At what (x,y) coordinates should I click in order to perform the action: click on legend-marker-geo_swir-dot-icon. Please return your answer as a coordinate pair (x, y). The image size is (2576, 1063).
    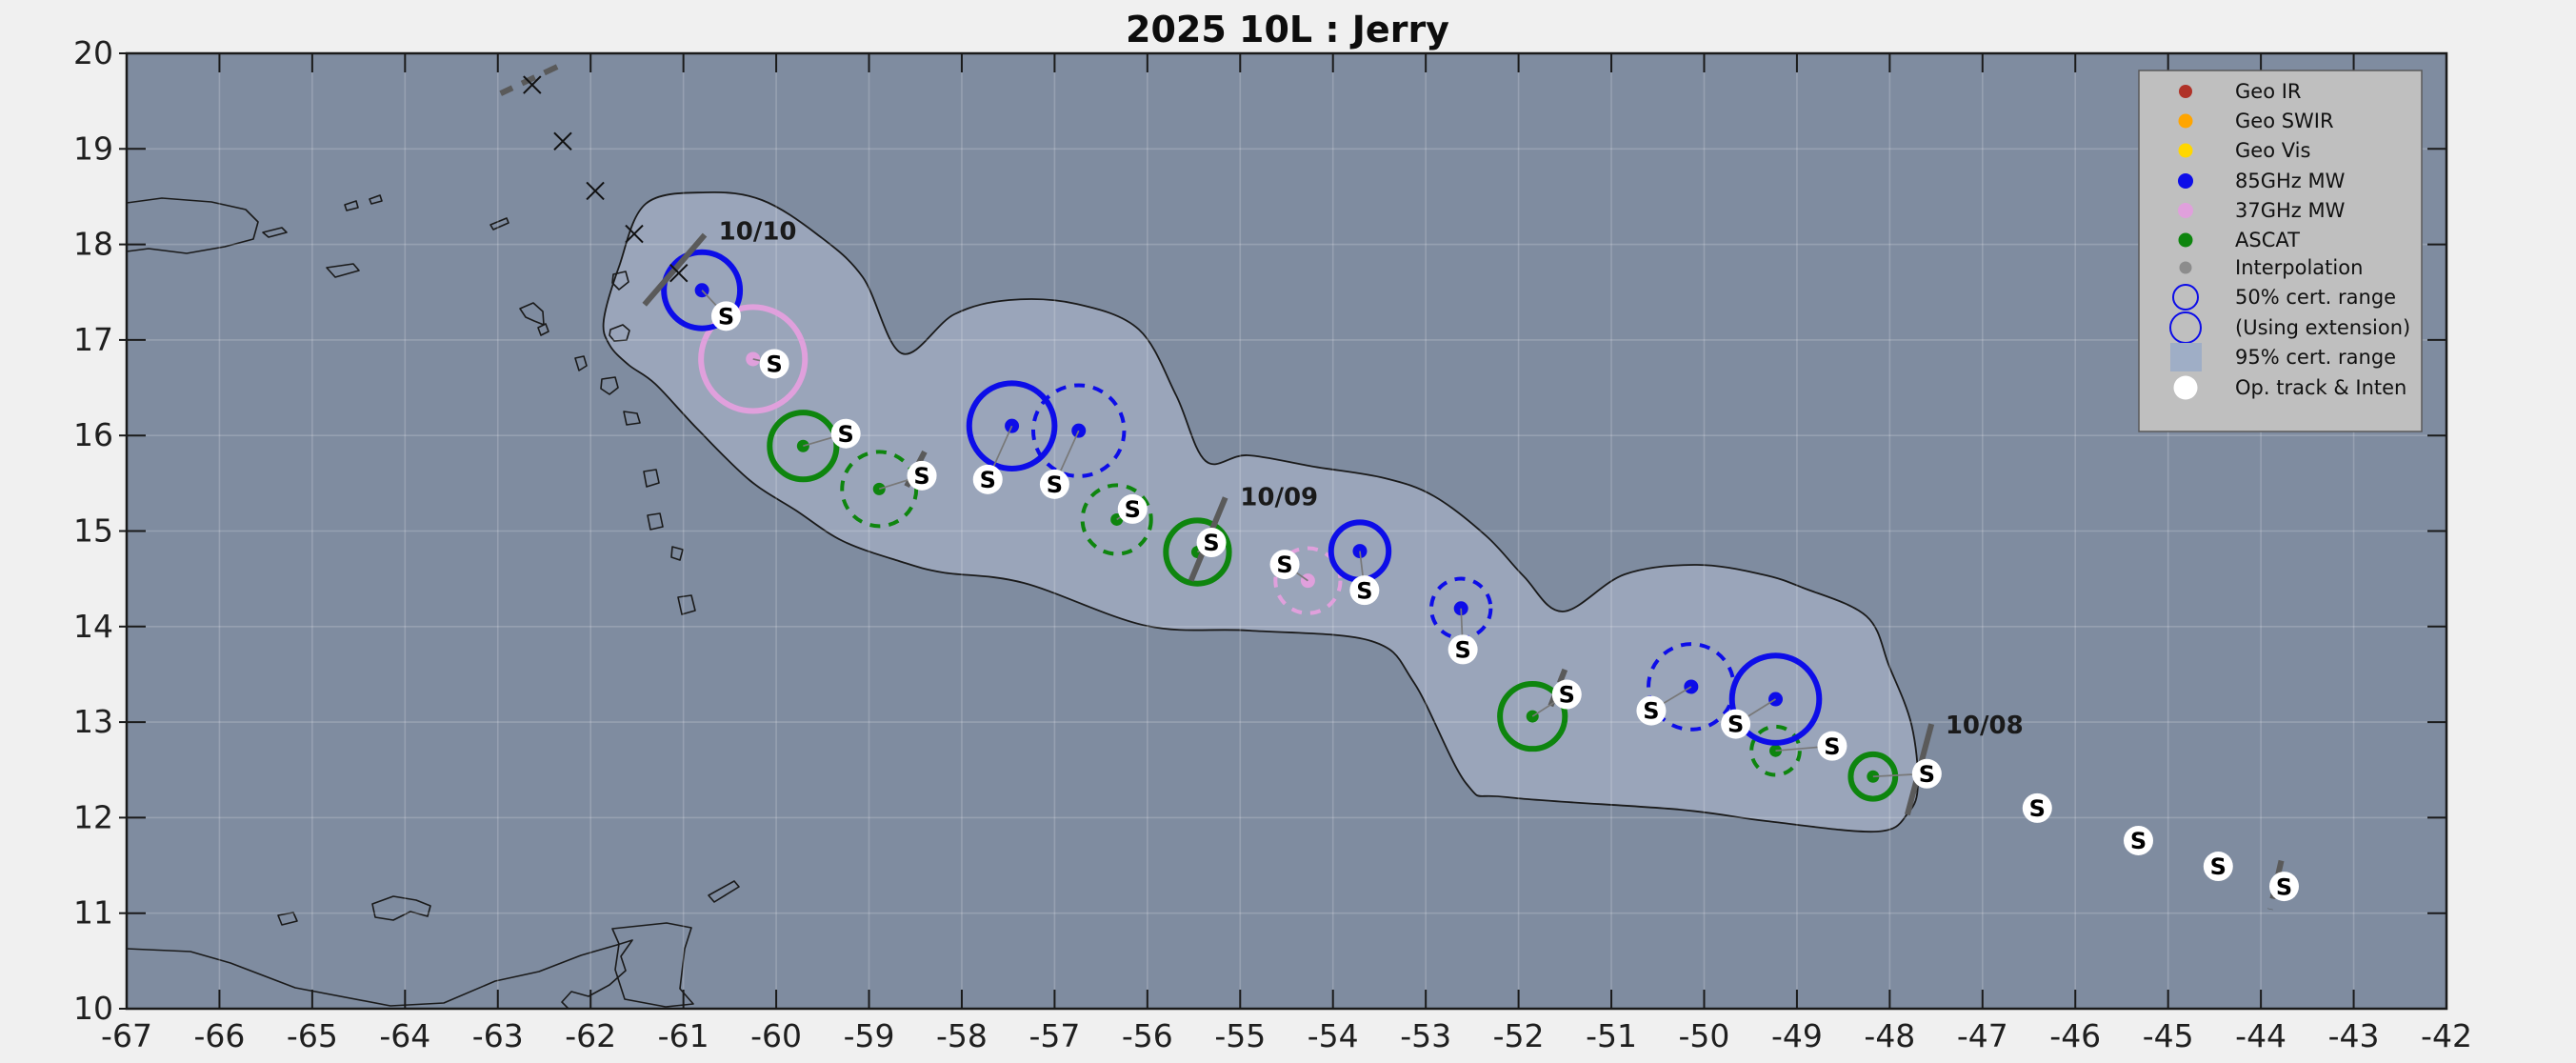
    Looking at the image, I should click on (2185, 121).